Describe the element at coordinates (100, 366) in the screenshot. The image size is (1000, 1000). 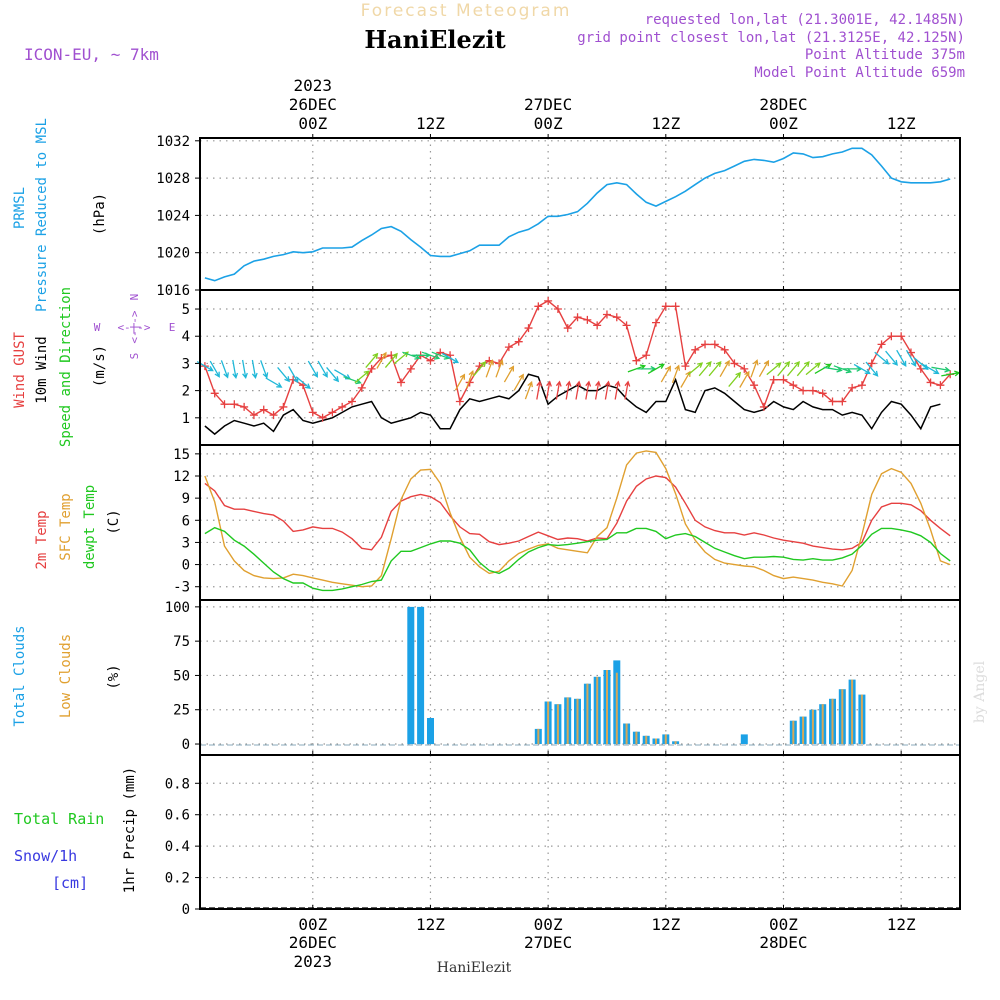
I see `wind-unit: (m/s)` at that location.